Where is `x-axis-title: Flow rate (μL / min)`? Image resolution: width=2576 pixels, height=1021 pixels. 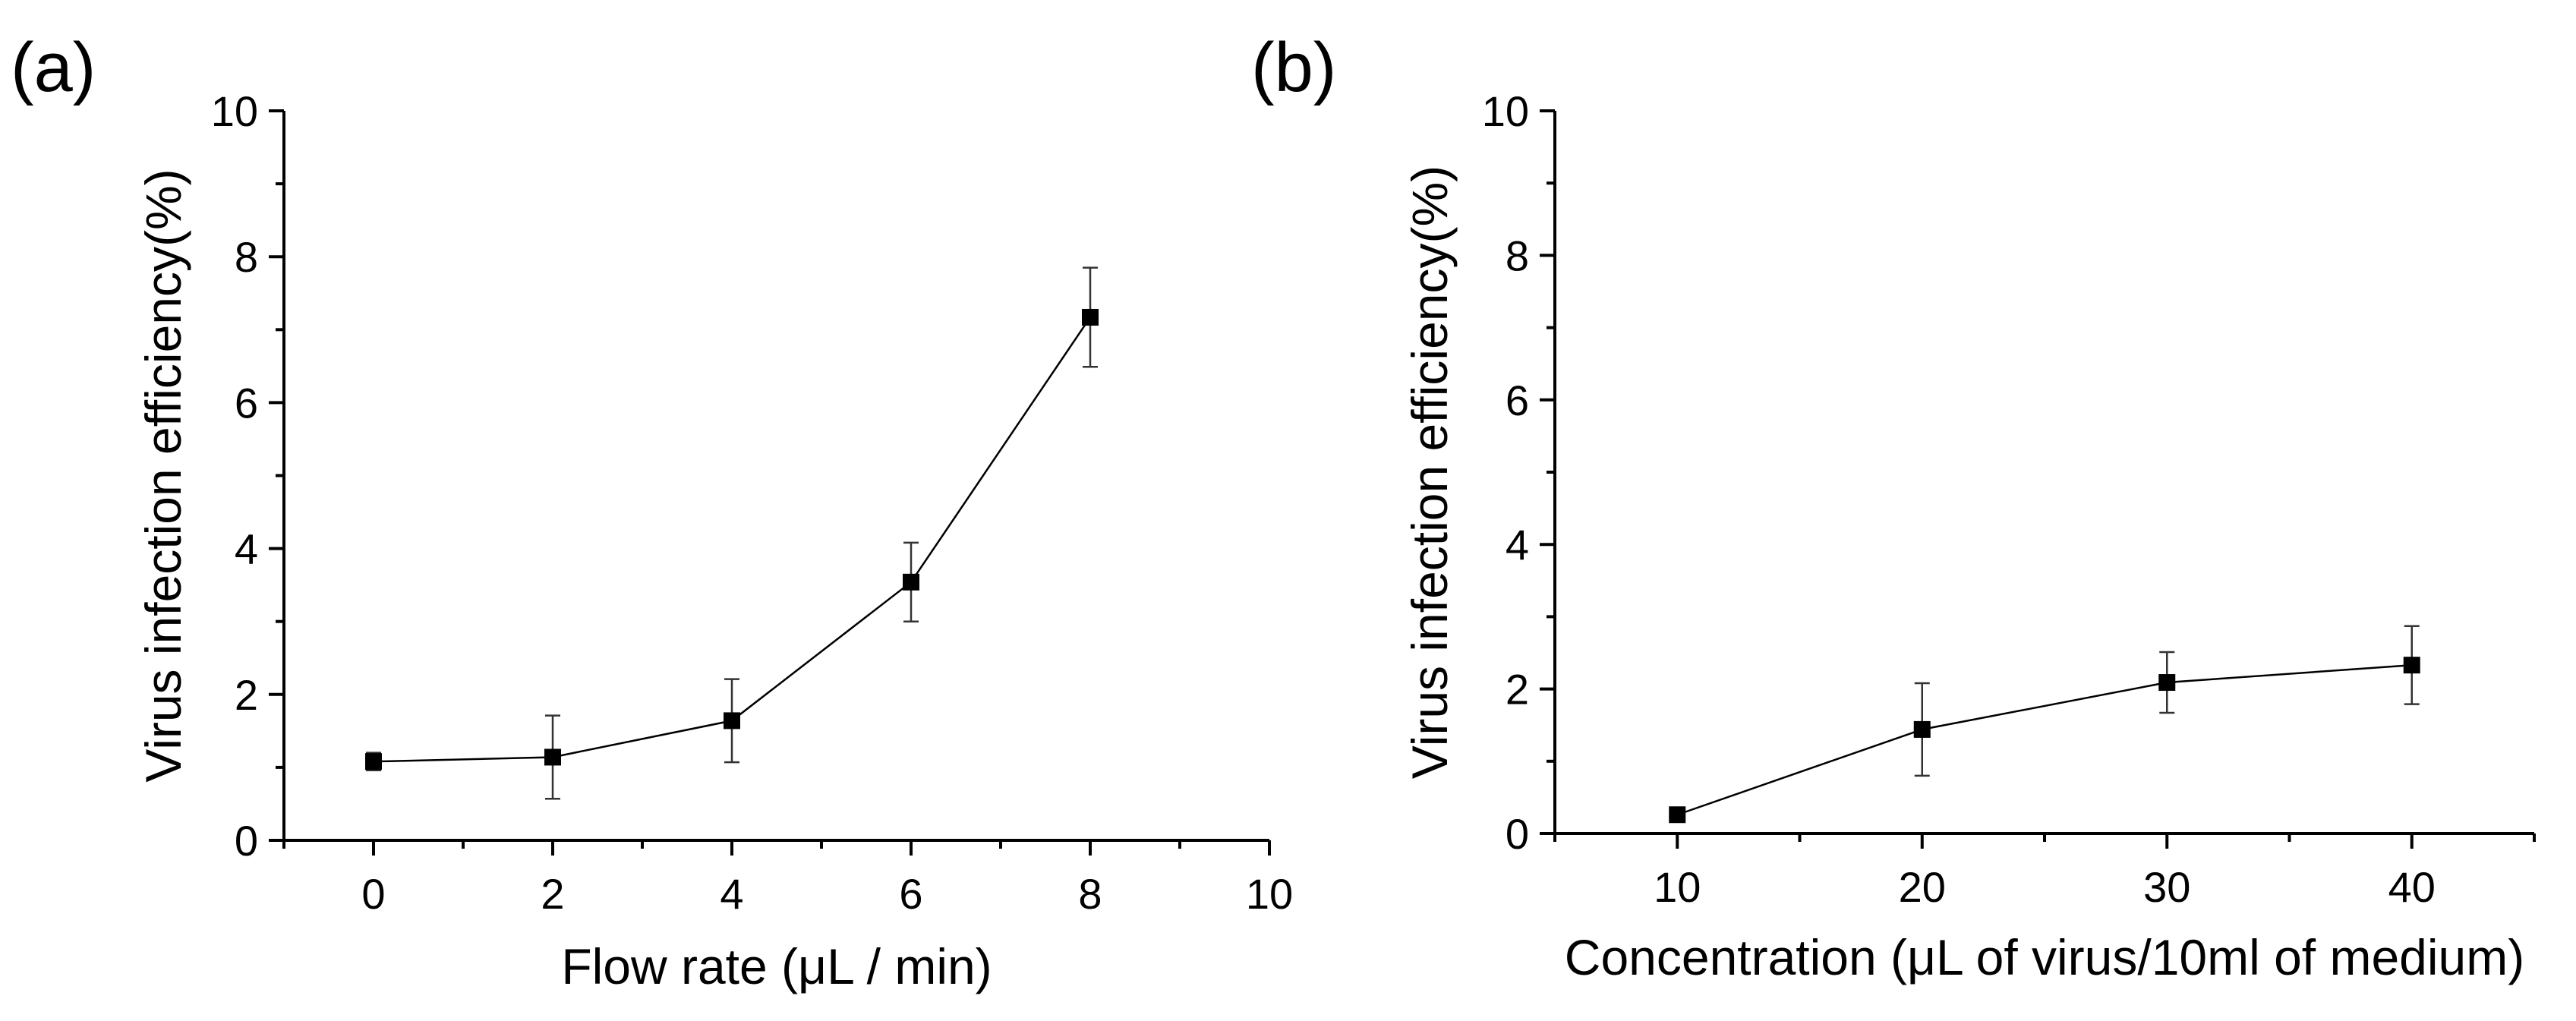 x-axis-title: Flow rate (μL / min) is located at coordinates (776, 966).